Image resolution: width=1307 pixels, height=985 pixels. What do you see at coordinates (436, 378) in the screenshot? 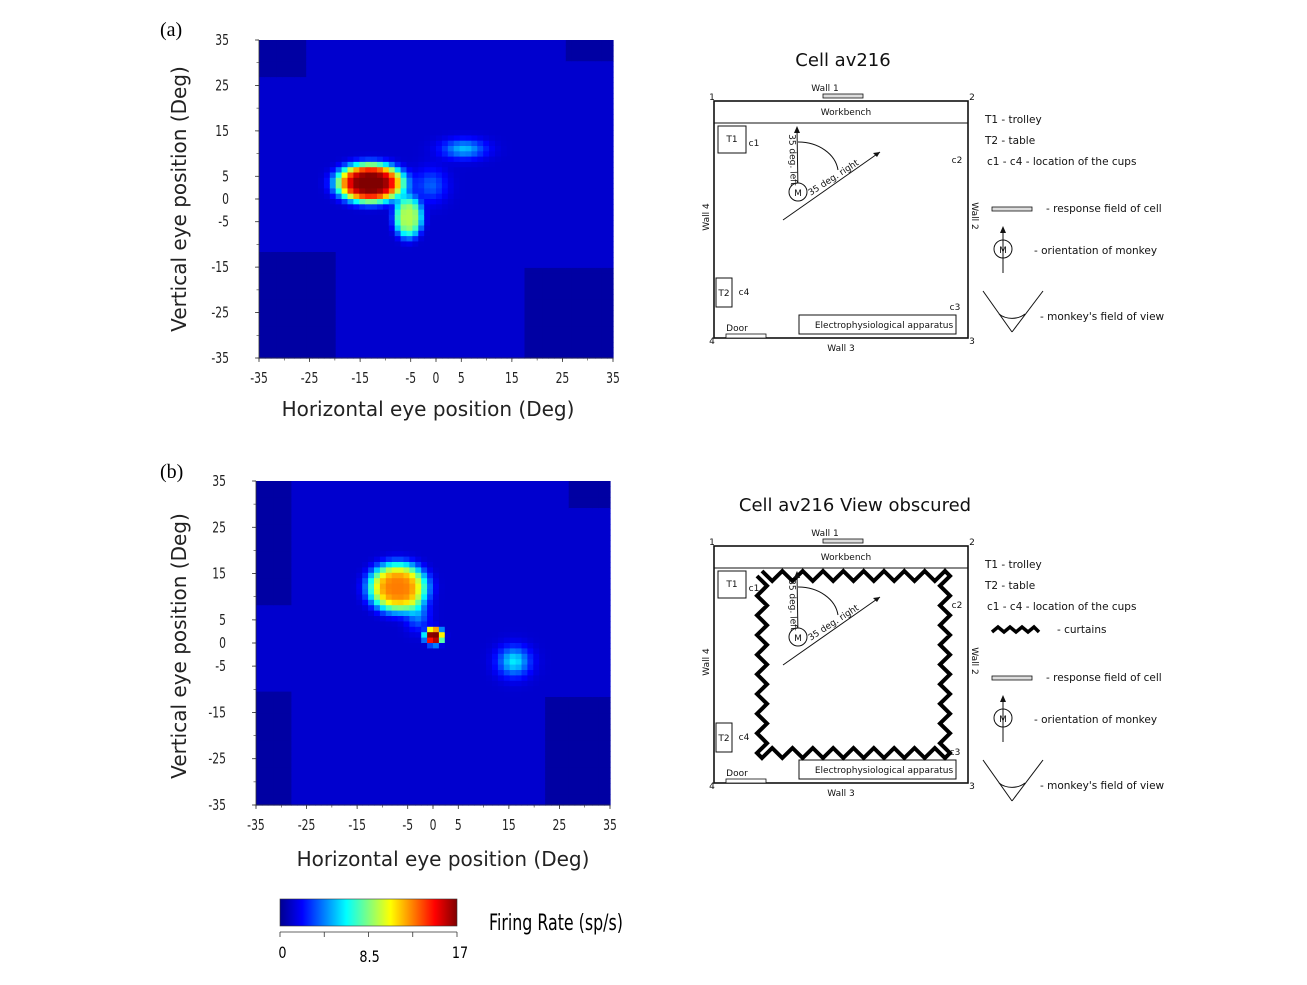
I see `x-tick-label: 0` at bounding box center [436, 378].